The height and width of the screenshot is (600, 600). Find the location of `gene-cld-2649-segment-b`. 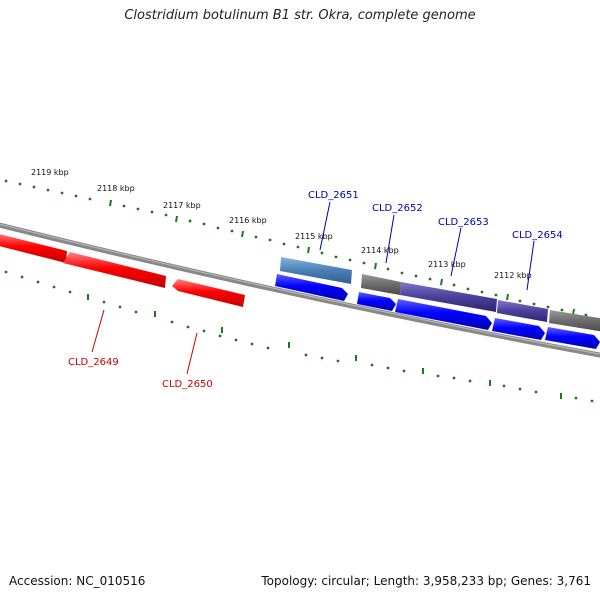

gene-cld-2649-segment-b is located at coordinates (114, 270).